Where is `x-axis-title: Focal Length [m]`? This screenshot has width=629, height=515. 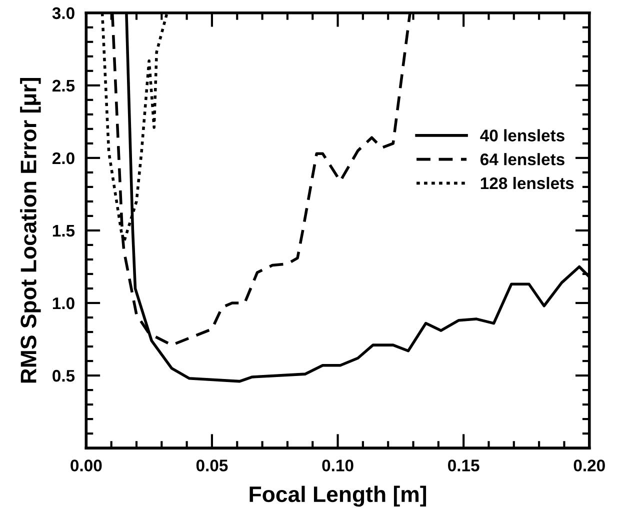 x-axis-title: Focal Length [m] is located at coordinates (338, 496).